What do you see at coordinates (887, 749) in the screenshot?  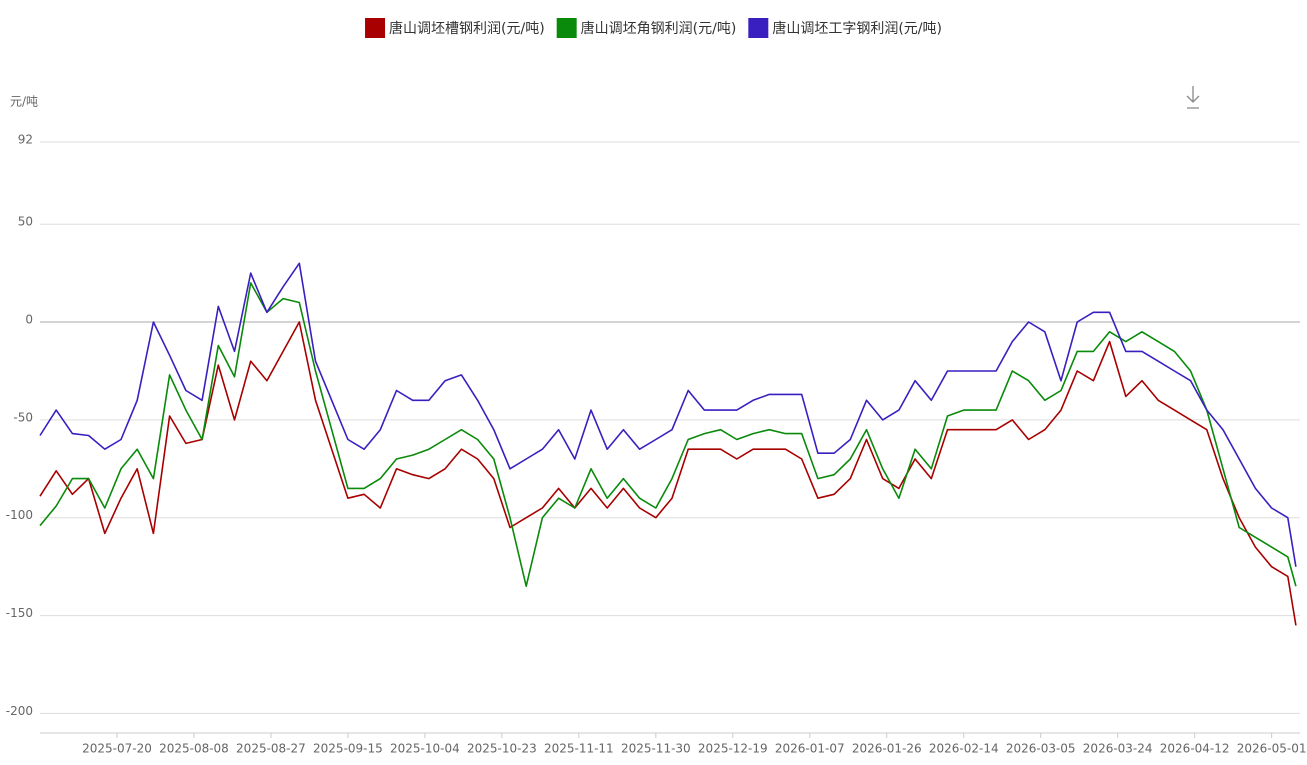 I see `x-tick-label: 2026-01-26` at bounding box center [887, 749].